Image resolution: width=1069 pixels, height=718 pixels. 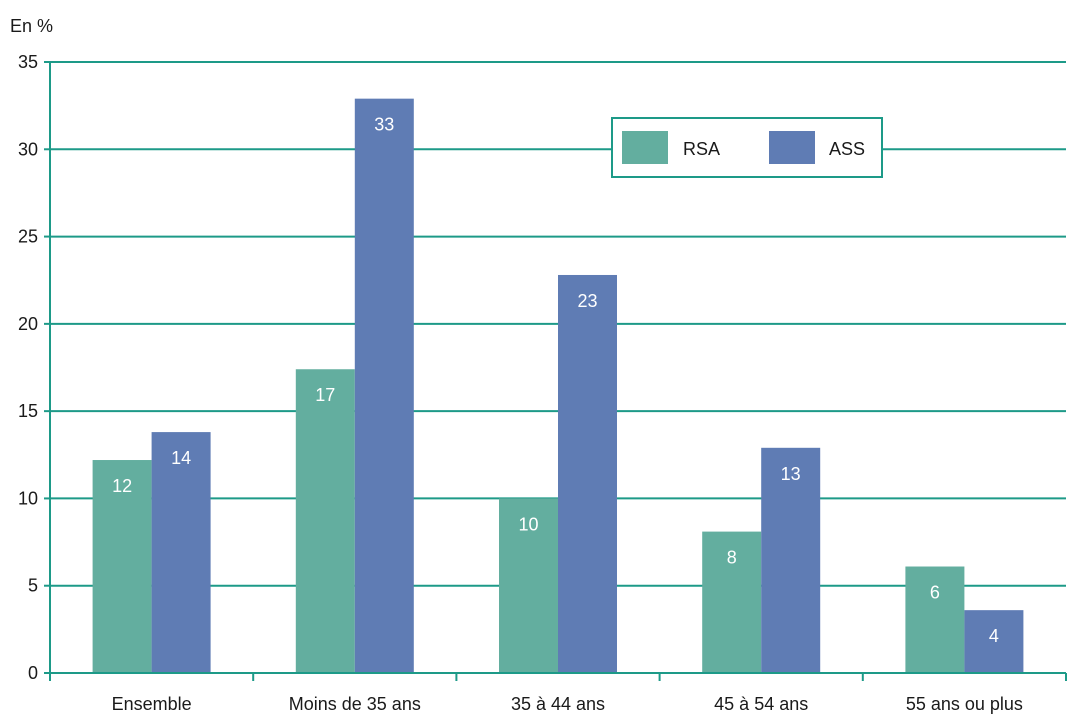 I want to click on legend-label-rsa: RSA, so click(x=701, y=149).